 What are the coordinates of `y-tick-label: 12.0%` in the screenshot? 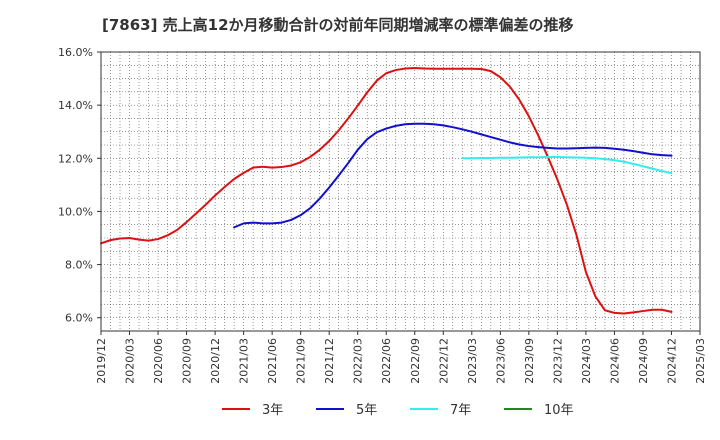 It's located at (75, 158).